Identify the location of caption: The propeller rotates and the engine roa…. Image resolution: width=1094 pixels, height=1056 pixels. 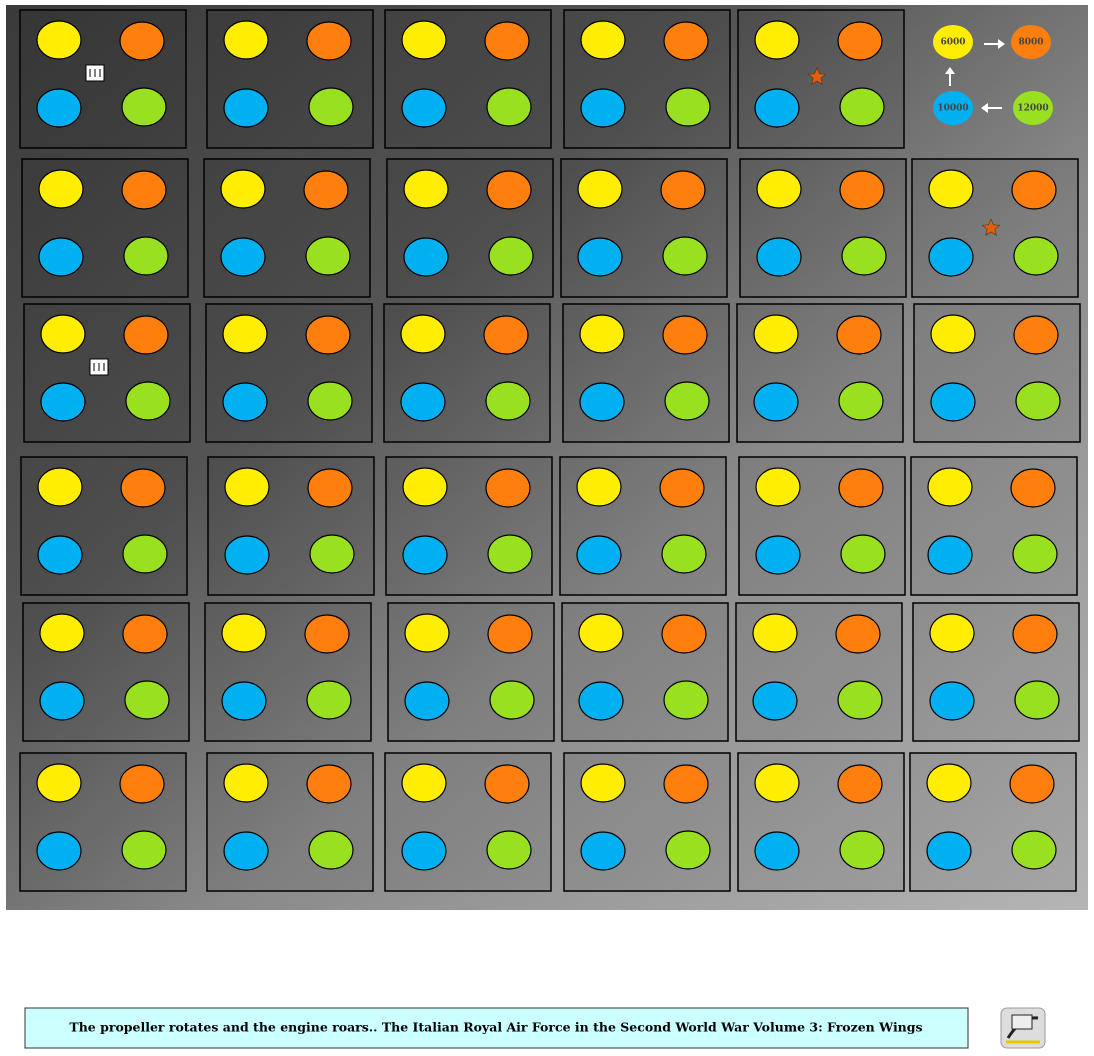
(495, 1027).